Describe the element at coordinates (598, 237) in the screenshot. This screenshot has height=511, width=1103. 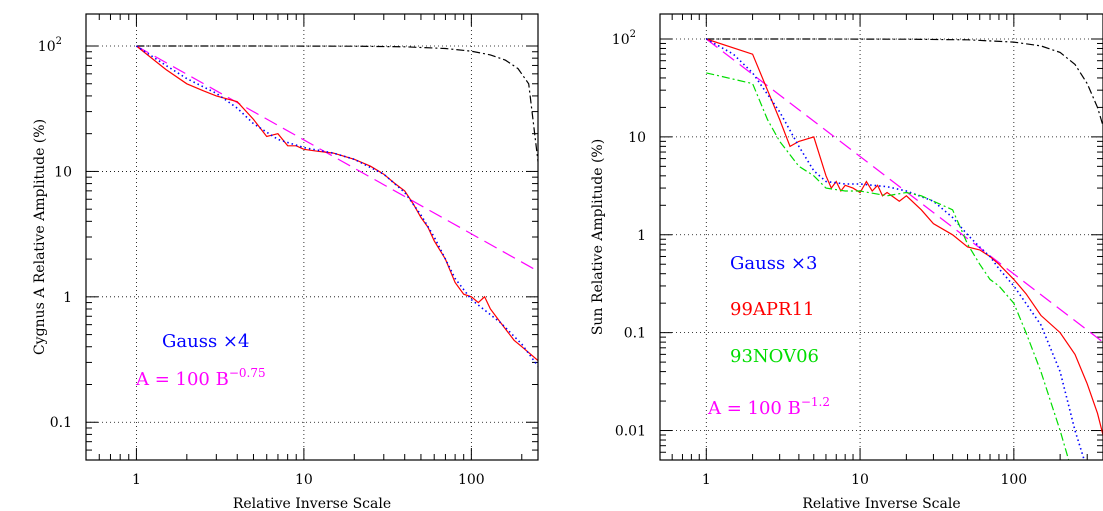
I see `y-axis-title: Sun Relative Amplitude (%)` at that location.